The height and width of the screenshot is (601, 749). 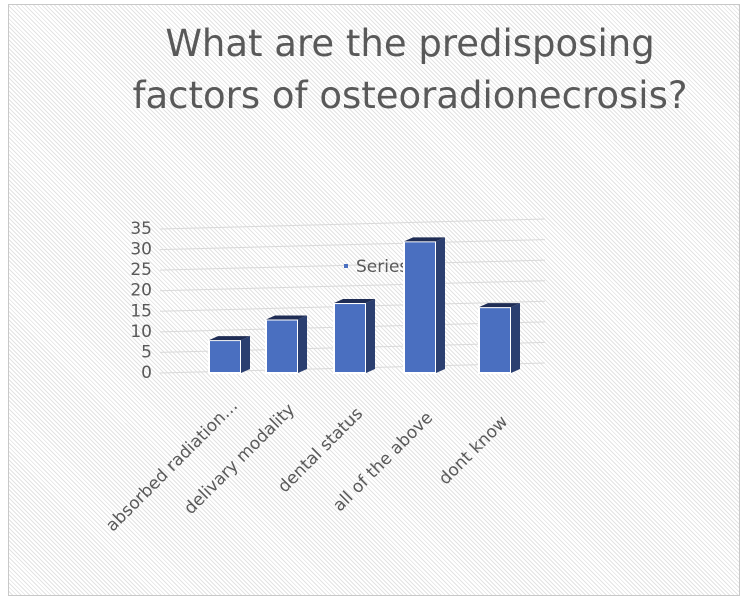 What do you see at coordinates (141, 311) in the screenshot?
I see `y-tick-label: 15` at bounding box center [141, 311].